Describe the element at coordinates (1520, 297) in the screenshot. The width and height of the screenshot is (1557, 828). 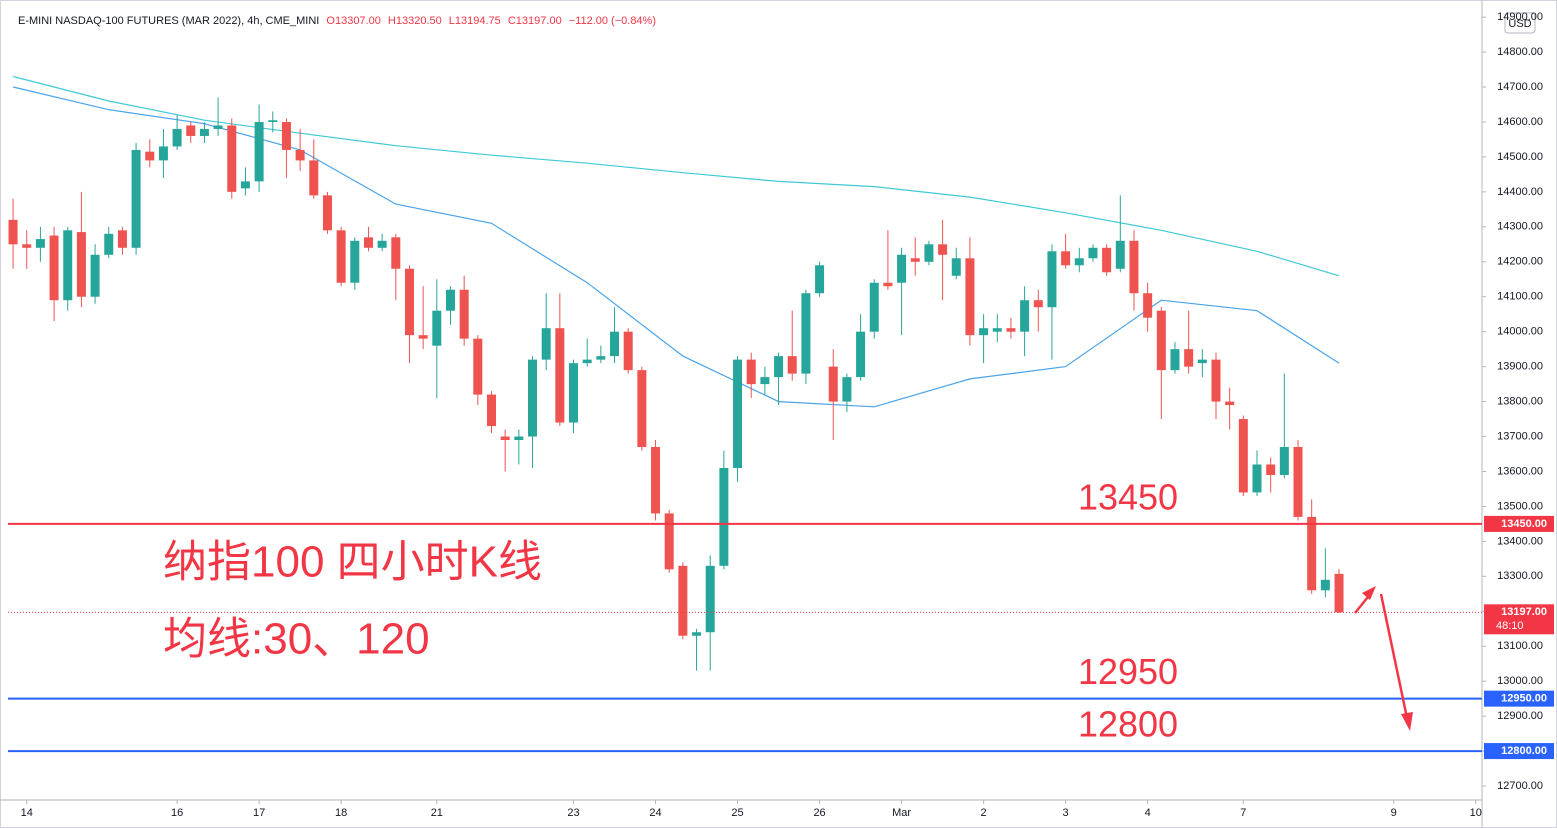
I see `y-tick-label: 14100.00` at that location.